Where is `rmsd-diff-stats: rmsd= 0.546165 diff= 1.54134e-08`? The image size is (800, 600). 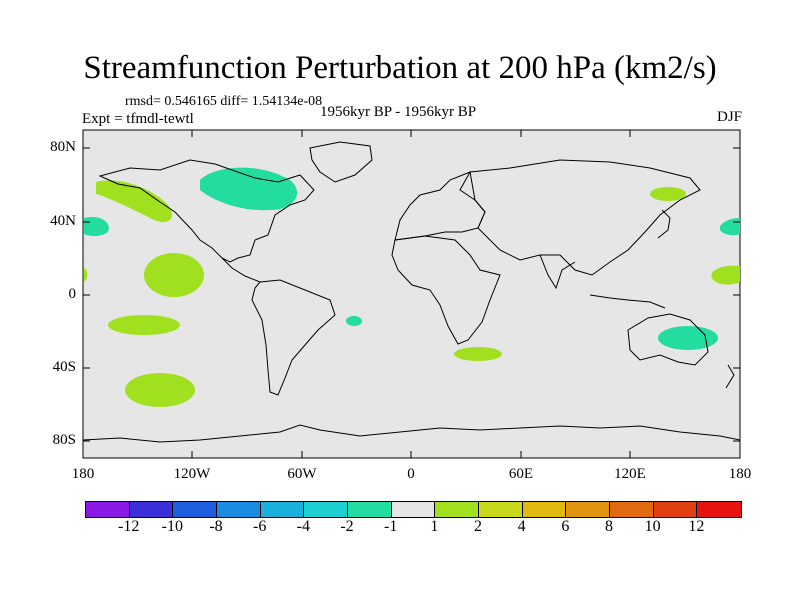
rmsd-diff-stats: rmsd= 0.546165 diff= 1.54134e-08 is located at coordinates (224, 101).